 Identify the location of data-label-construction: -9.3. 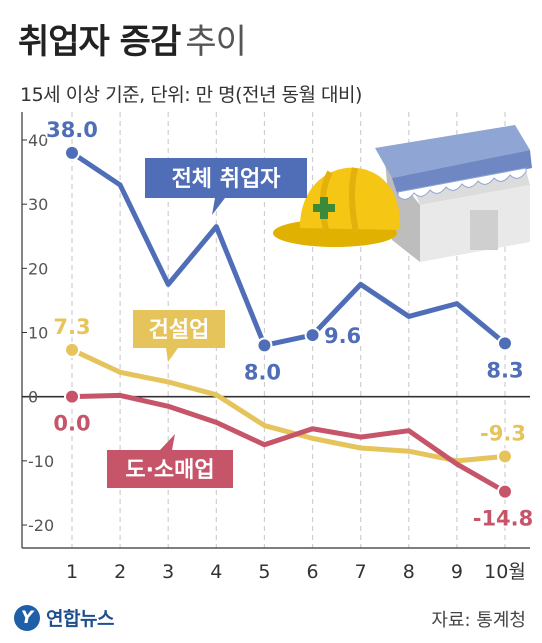
(503, 433).